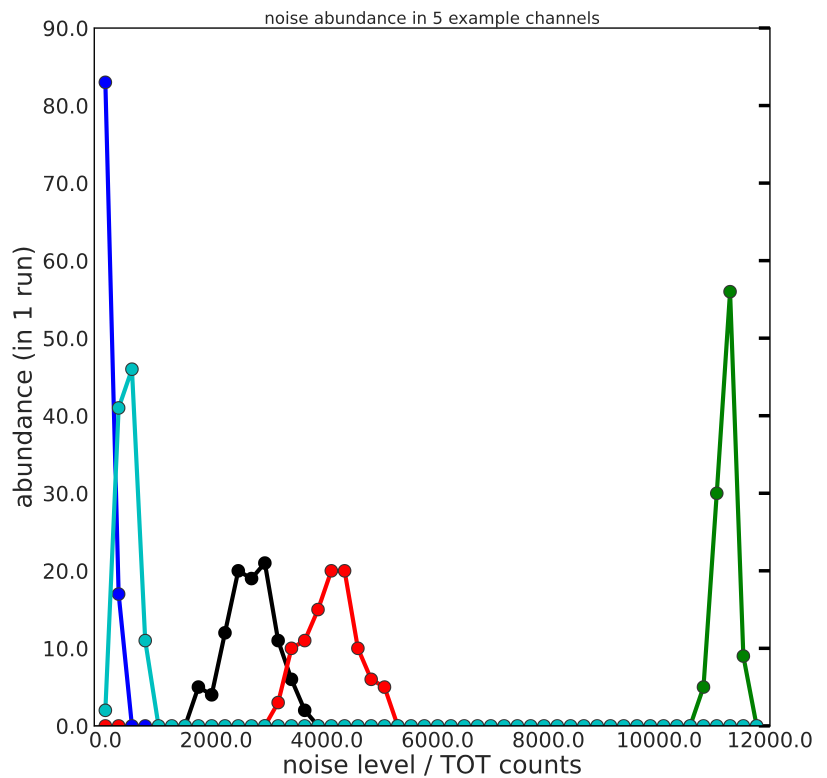  What do you see at coordinates (770, 740) in the screenshot?
I see `x-tick-label: 12000.0` at bounding box center [770, 740].